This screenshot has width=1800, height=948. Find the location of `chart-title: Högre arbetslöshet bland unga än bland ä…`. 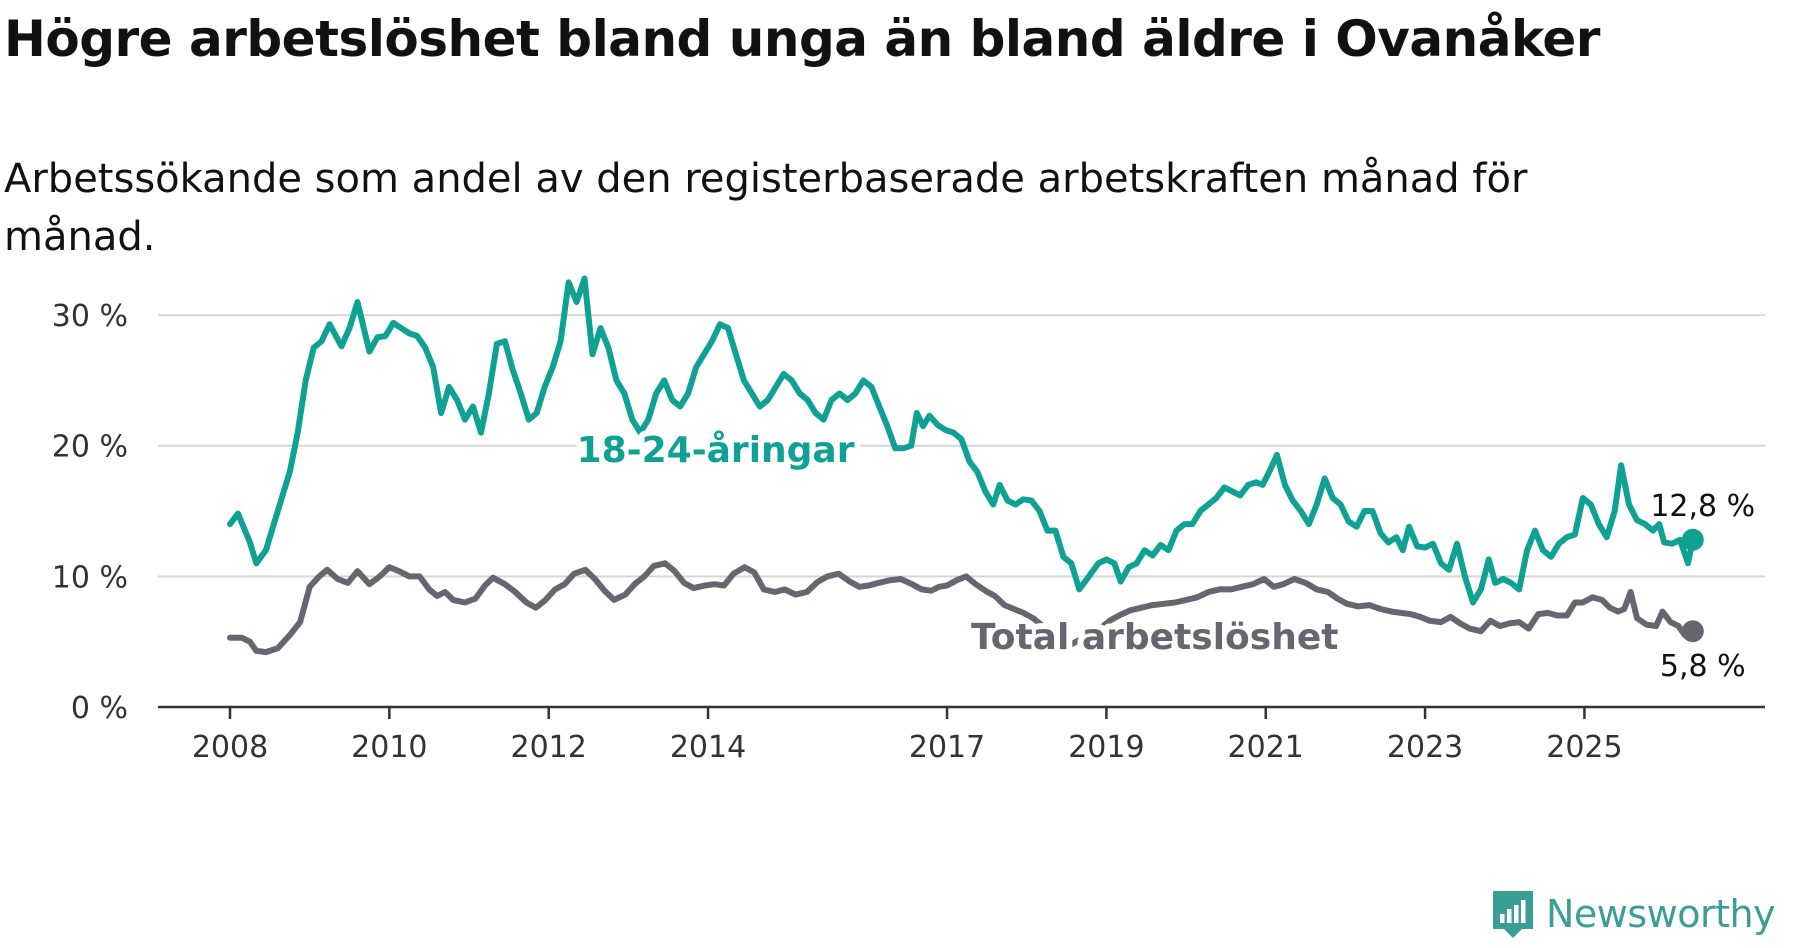

chart-title: Högre arbetslöshet bland unga än bland ä… is located at coordinates (802, 39).